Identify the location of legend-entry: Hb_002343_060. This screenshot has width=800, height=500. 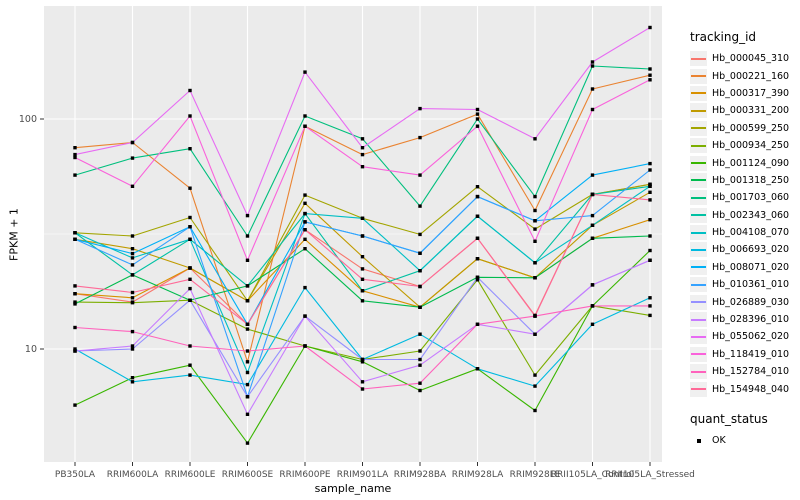
(745, 215).